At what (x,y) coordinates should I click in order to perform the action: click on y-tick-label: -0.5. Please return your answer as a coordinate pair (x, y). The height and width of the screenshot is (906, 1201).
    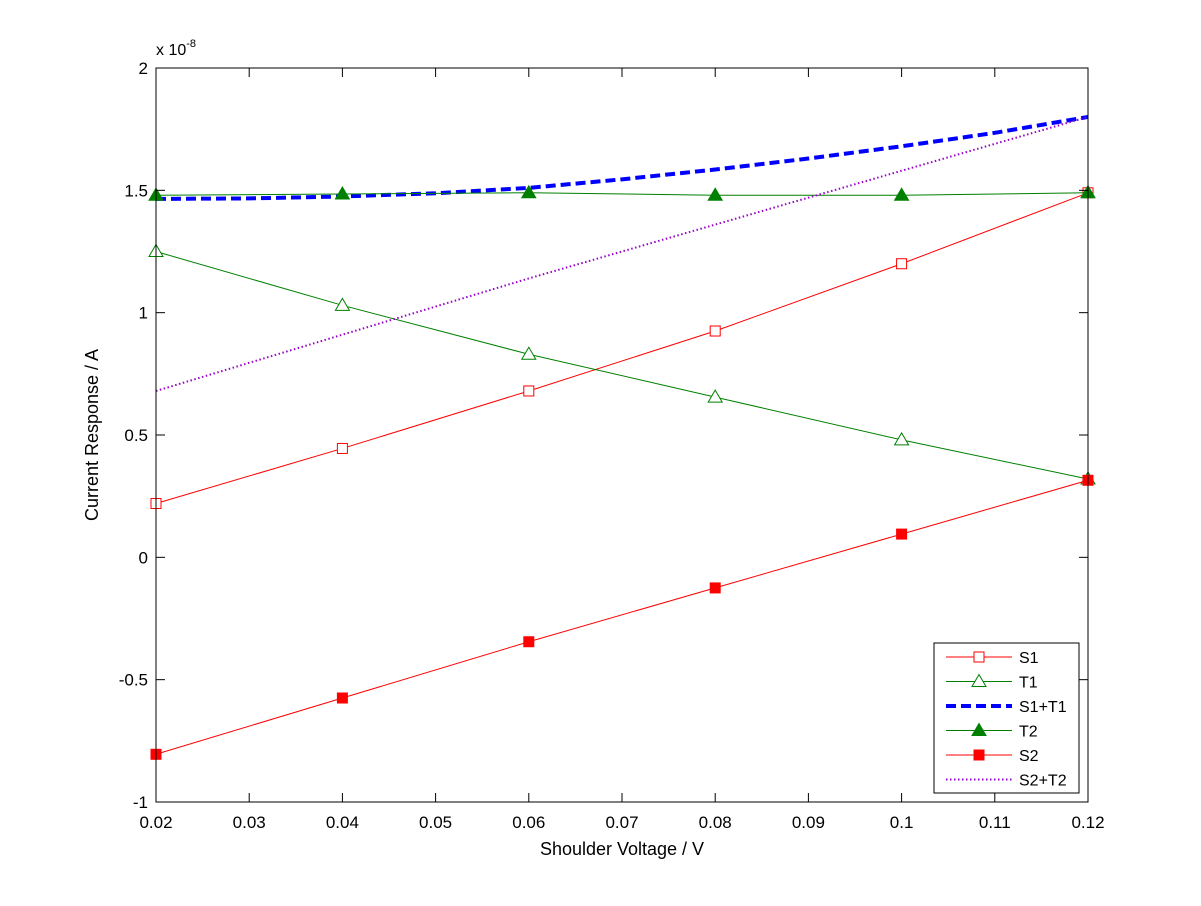
    Looking at the image, I should click on (133, 680).